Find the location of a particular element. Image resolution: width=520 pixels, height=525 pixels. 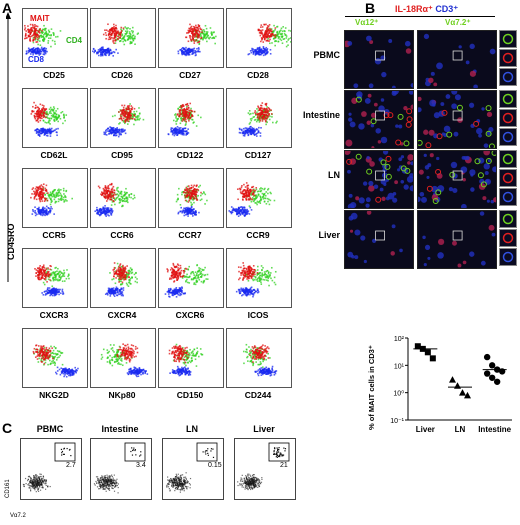

col2-label: Vα7.2⁺ is located at coordinates (458, 22).